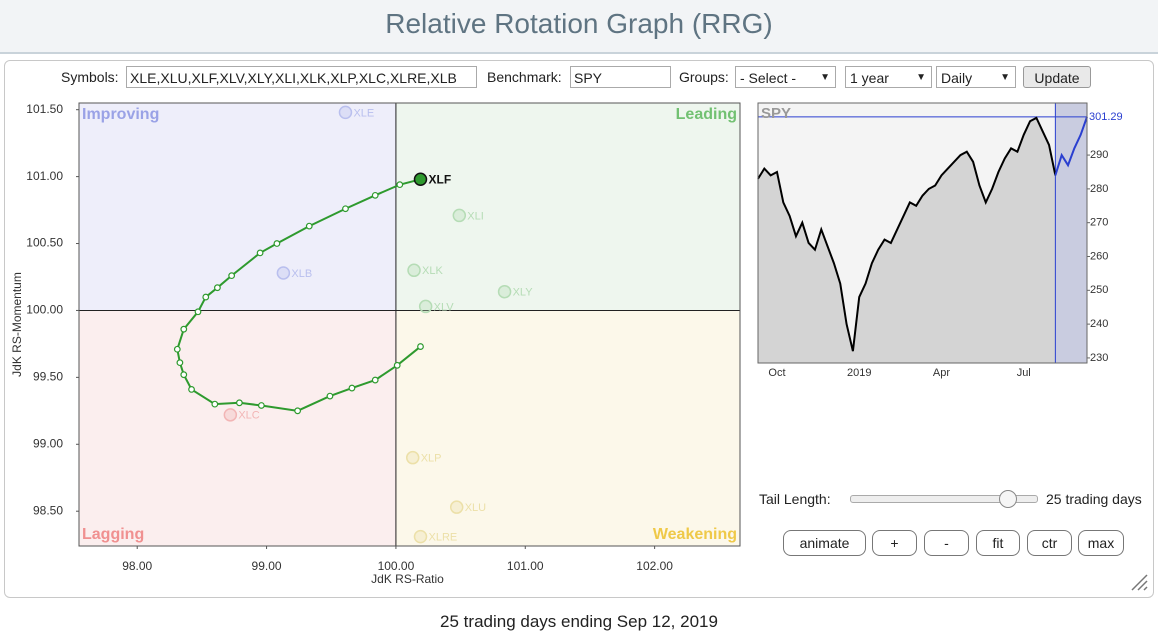 Image resolution: width=1158 pixels, height=640 pixels. Describe the element at coordinates (1099, 189) in the screenshot. I see `y-tick-label: 280` at that location.